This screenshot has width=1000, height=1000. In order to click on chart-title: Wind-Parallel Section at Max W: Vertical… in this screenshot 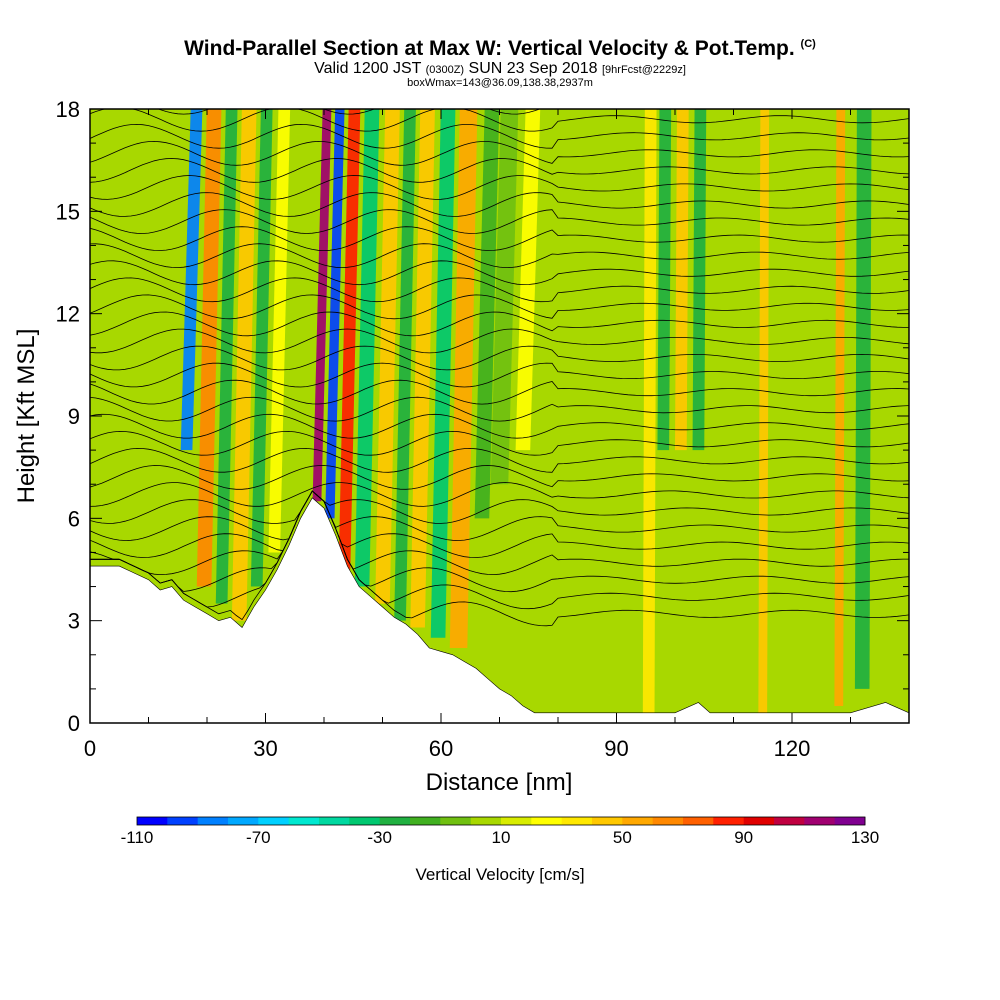, I will do `click(500, 49)`.